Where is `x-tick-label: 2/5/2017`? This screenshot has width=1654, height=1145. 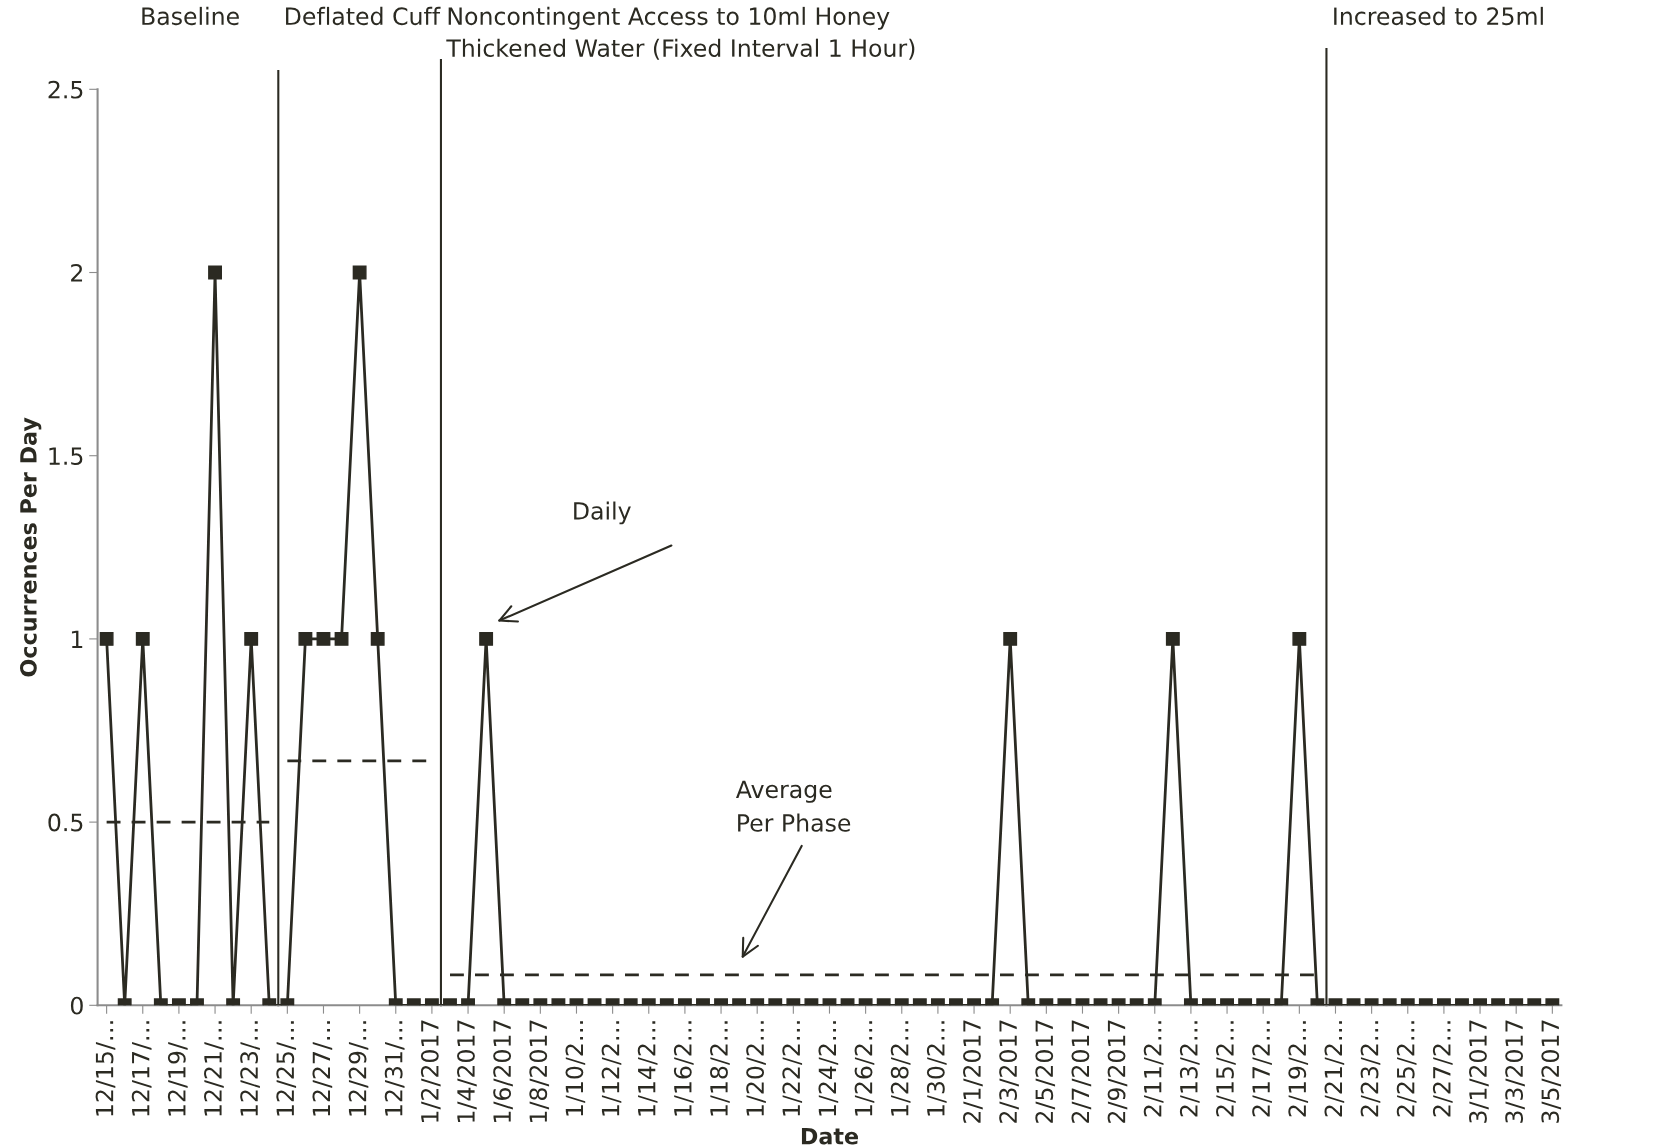
x-tick-label: 2/5/2017 is located at coordinates (1045, 1071).